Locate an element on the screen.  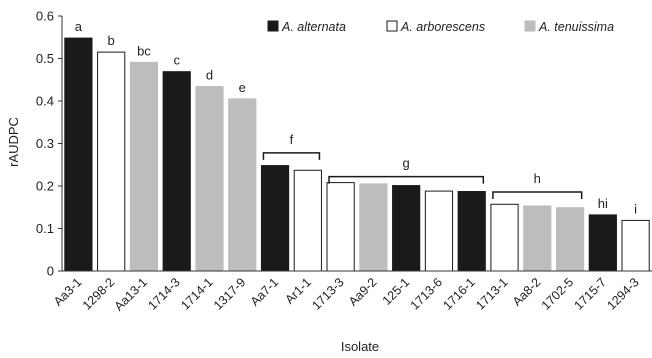
y-tick-label: 0 is located at coordinates (50, 271).